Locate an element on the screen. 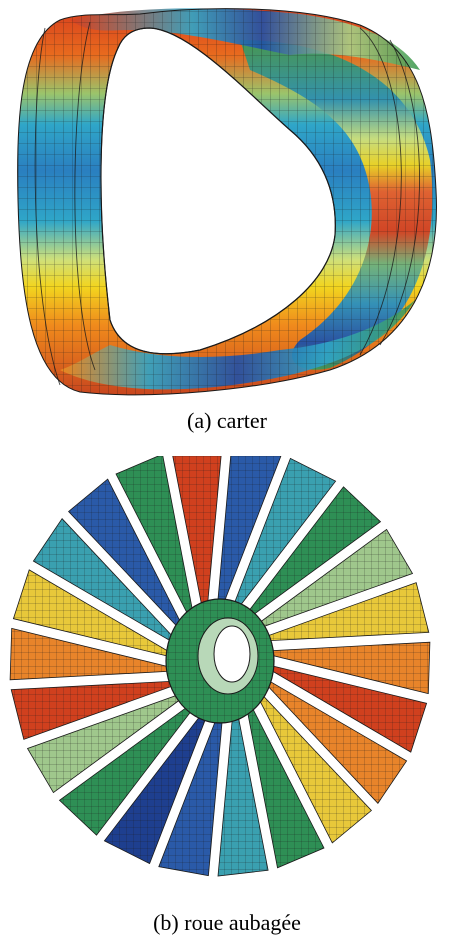 The width and height of the screenshot is (454, 949). caption-b: (b) roue aubagée is located at coordinates (227, 922).